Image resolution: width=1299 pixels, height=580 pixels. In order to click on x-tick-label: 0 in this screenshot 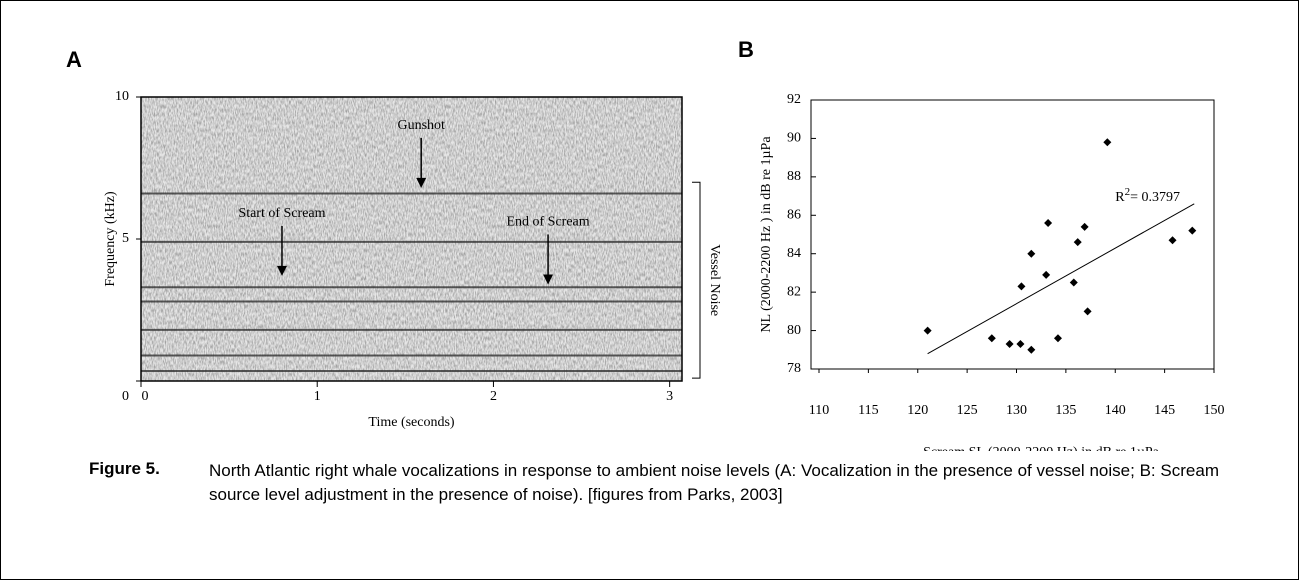, I will do `click(145, 396)`.